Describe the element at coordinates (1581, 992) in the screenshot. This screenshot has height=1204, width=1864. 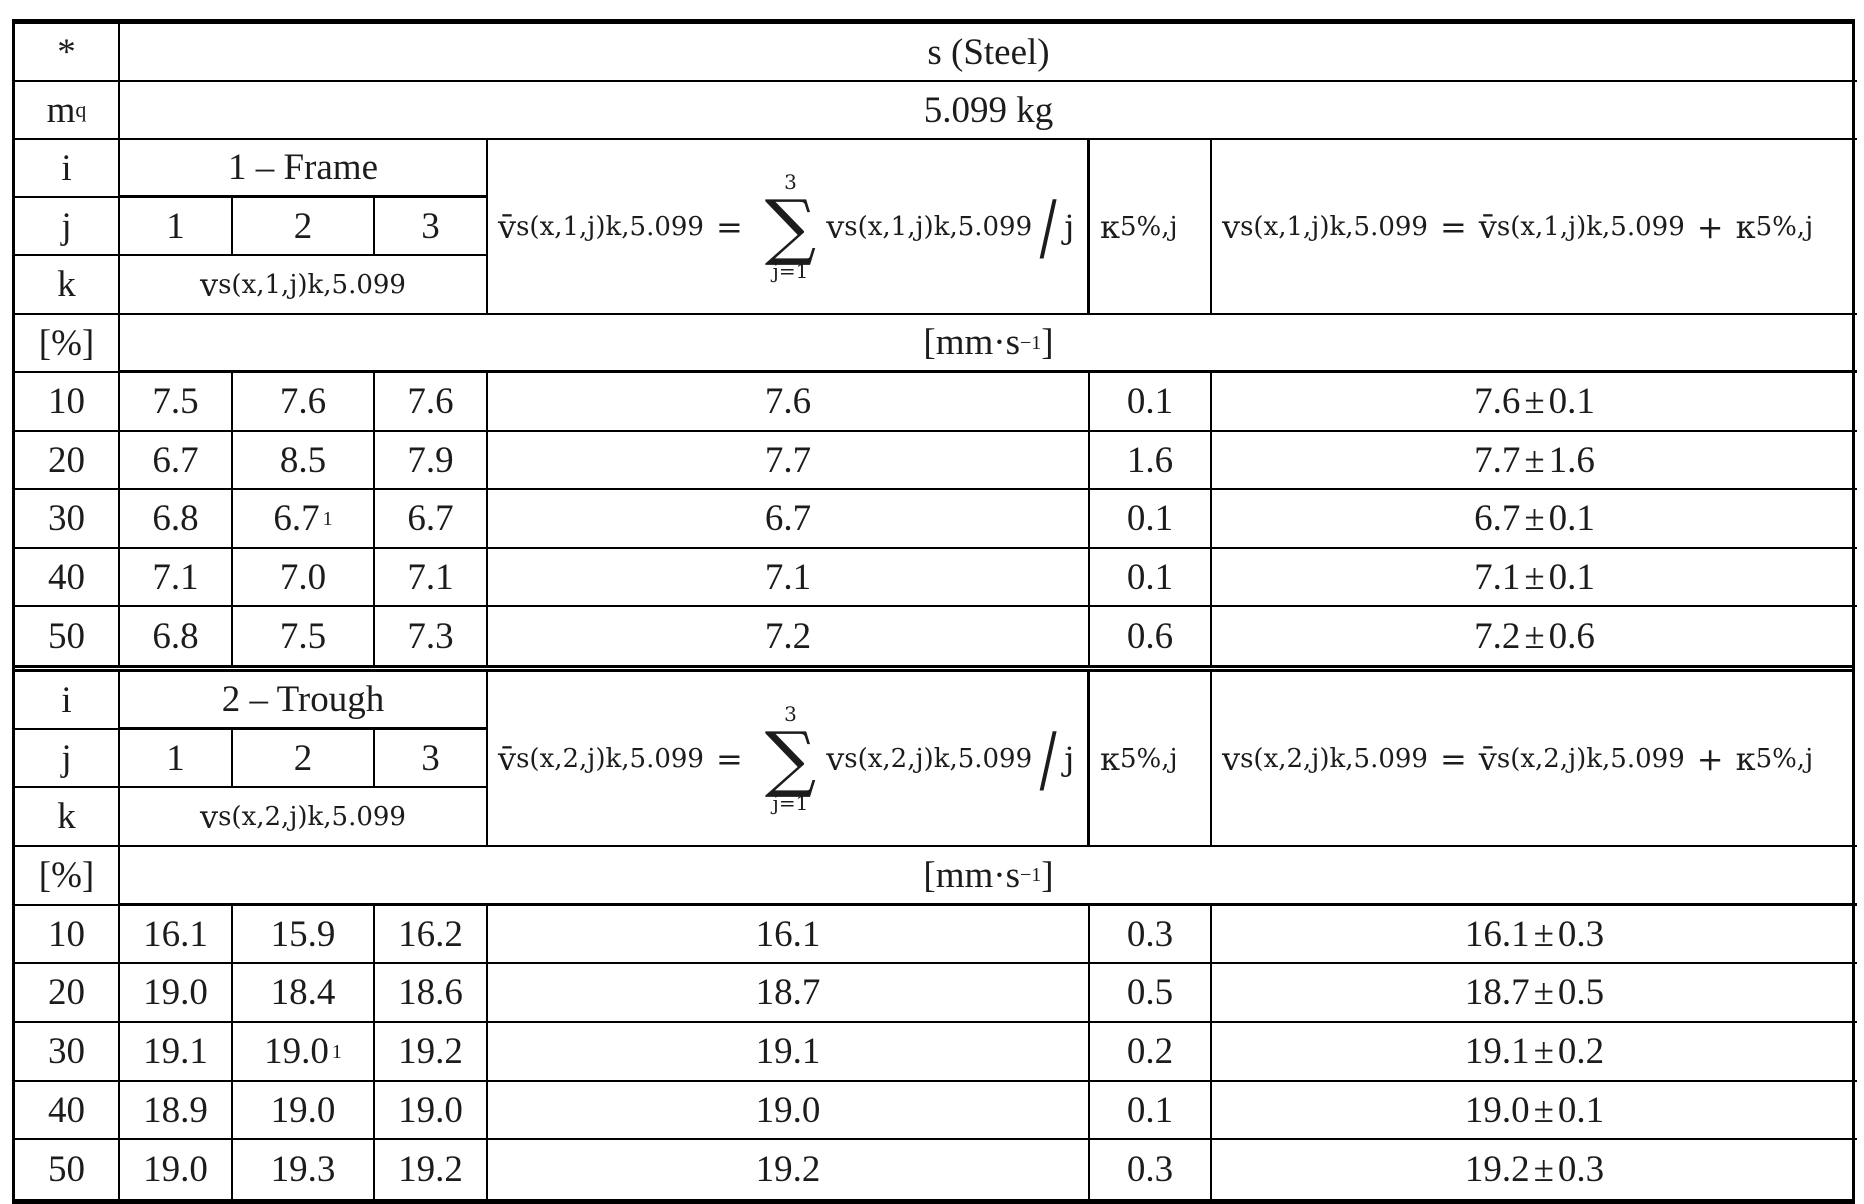
I see `error-value: 0.5` at that location.